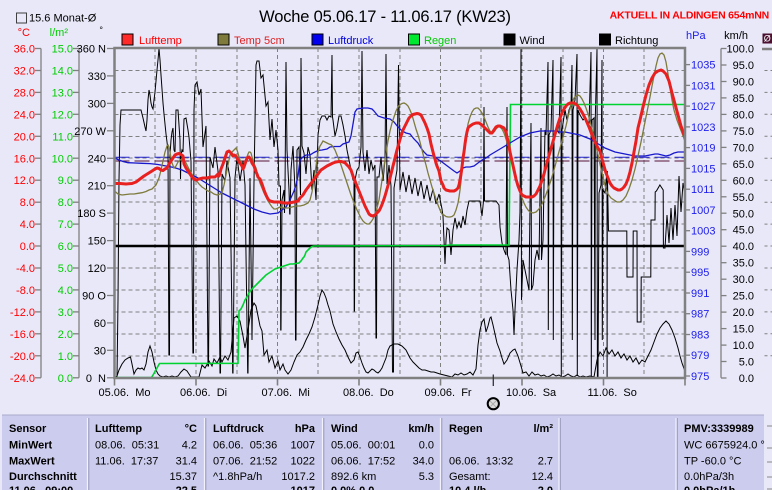 This screenshot has height=490, width=772. Describe the element at coordinates (186, 462) in the screenshot. I see `svg-text: 31.4` at that location.